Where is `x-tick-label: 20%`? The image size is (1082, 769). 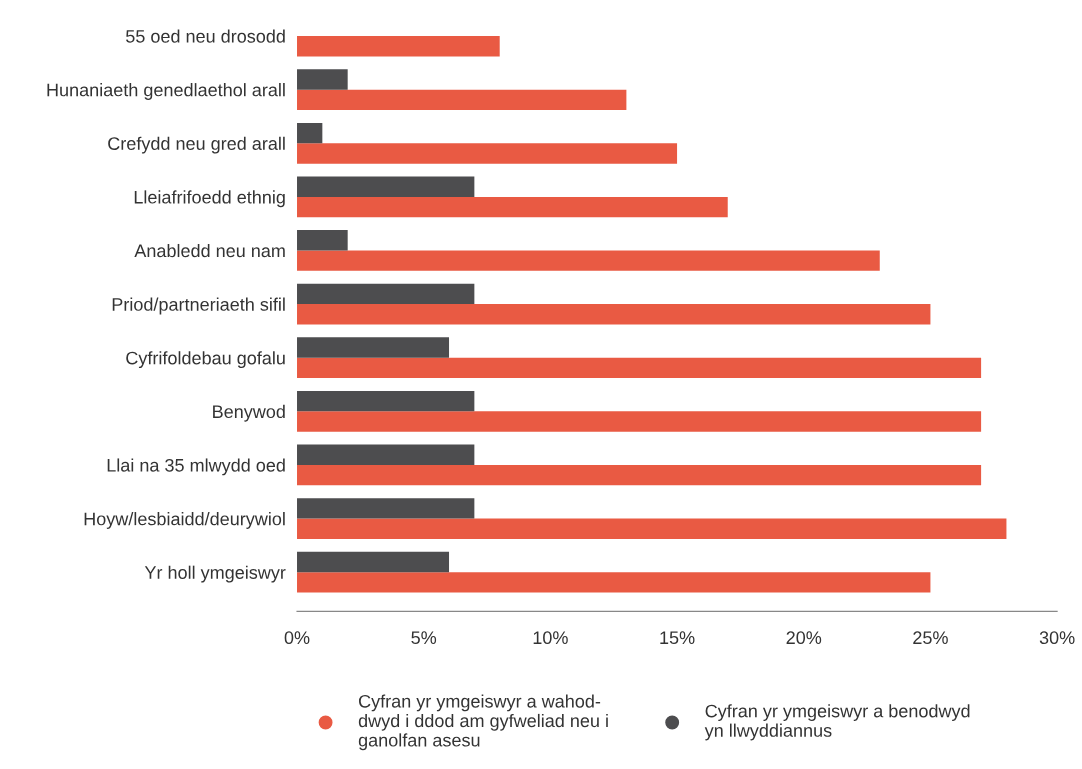 x-tick-label: 20% is located at coordinates (804, 638).